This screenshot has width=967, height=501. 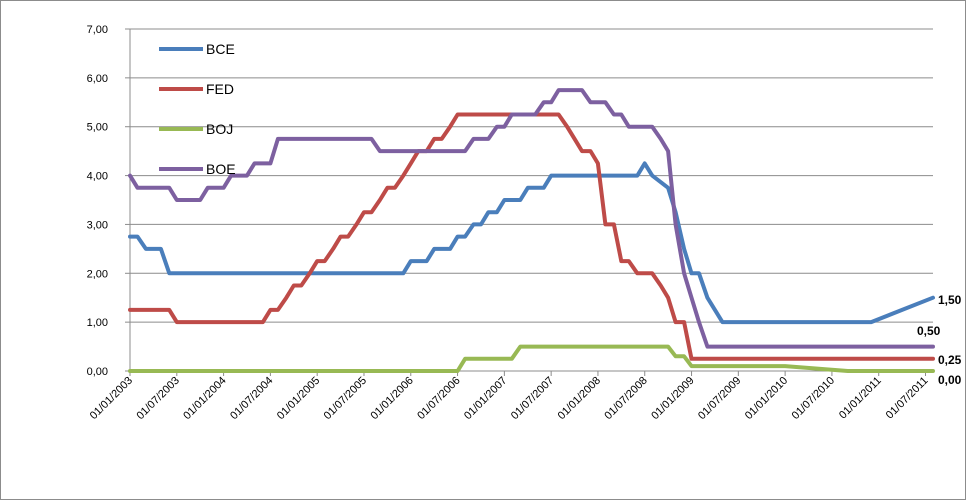 What do you see at coordinates (950, 360) in the screenshot?
I see `end-value-label: 0,25` at bounding box center [950, 360].